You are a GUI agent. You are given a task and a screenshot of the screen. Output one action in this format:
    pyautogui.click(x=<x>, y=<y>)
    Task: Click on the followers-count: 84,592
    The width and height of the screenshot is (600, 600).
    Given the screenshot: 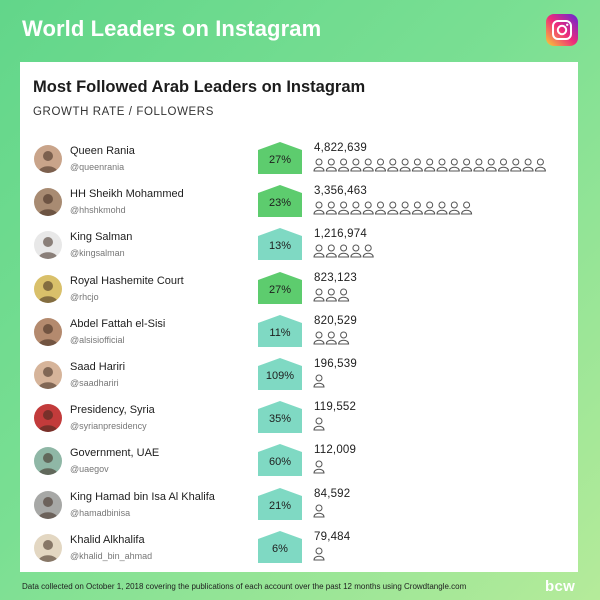 What is the action you would take?
    pyautogui.click(x=332, y=493)
    